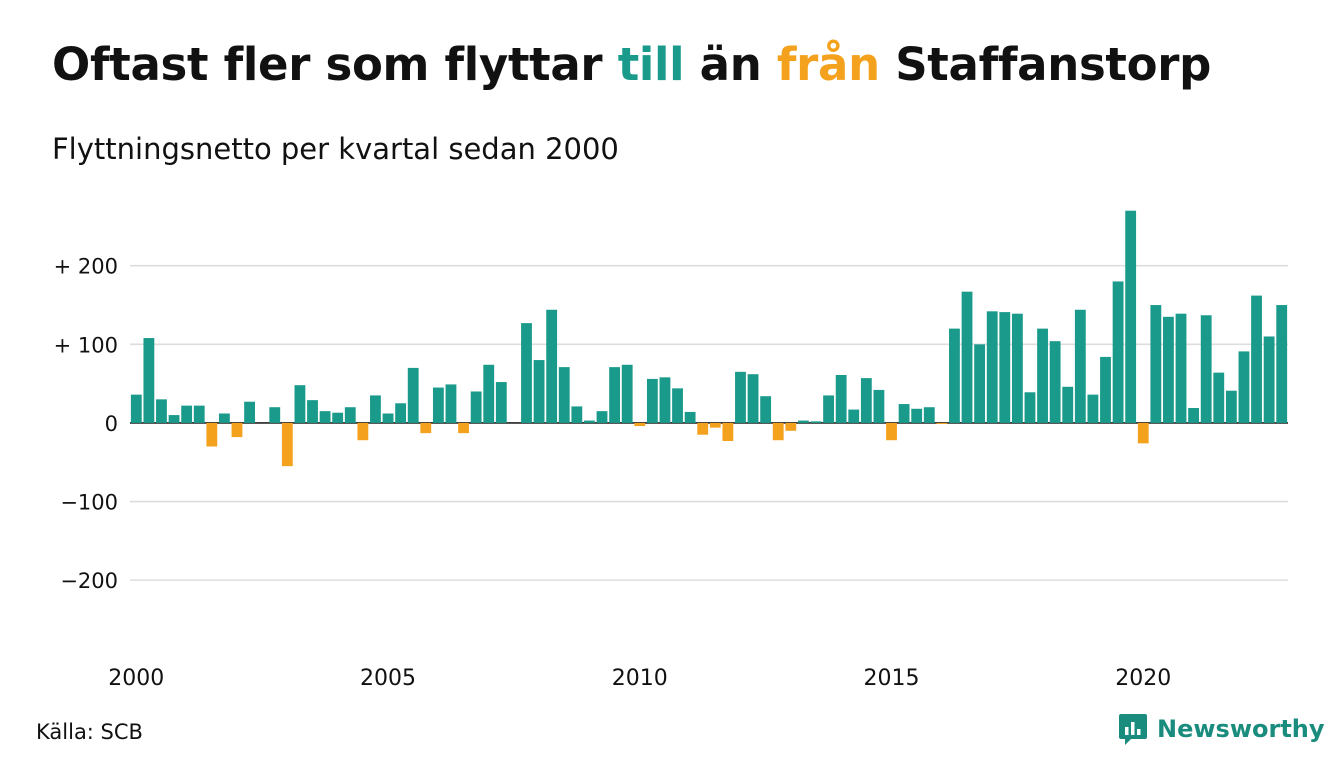 This screenshot has width=1340, height=780. I want to click on y-tick-label: + 100, so click(86, 345).